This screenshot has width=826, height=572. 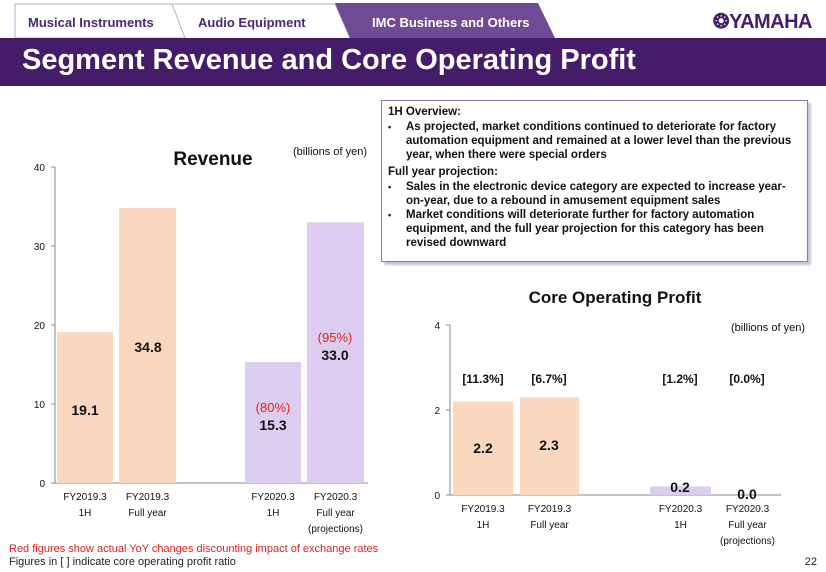 I want to click on bar-value-label: 2.2, so click(x=483, y=448).